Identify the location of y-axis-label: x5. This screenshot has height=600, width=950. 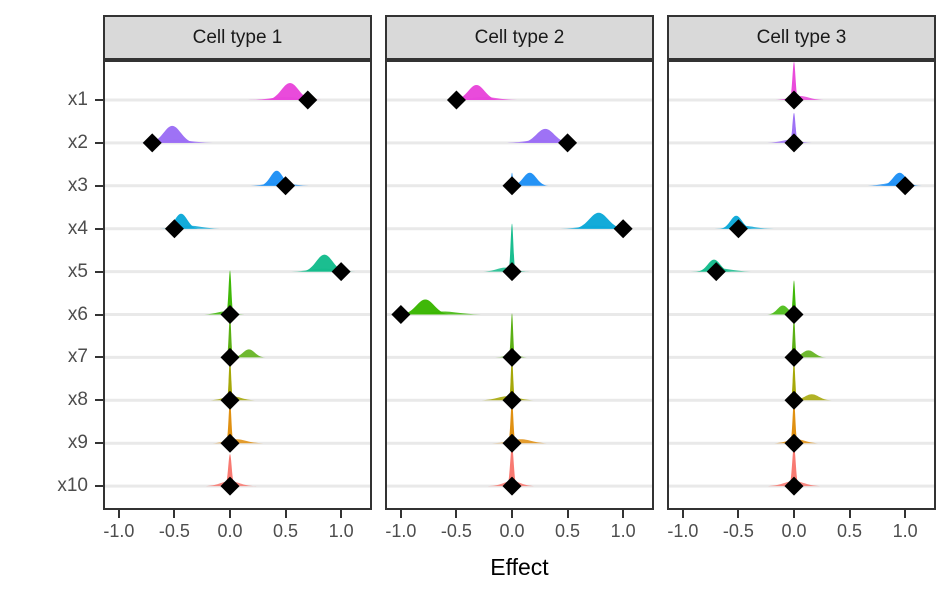
(77, 271).